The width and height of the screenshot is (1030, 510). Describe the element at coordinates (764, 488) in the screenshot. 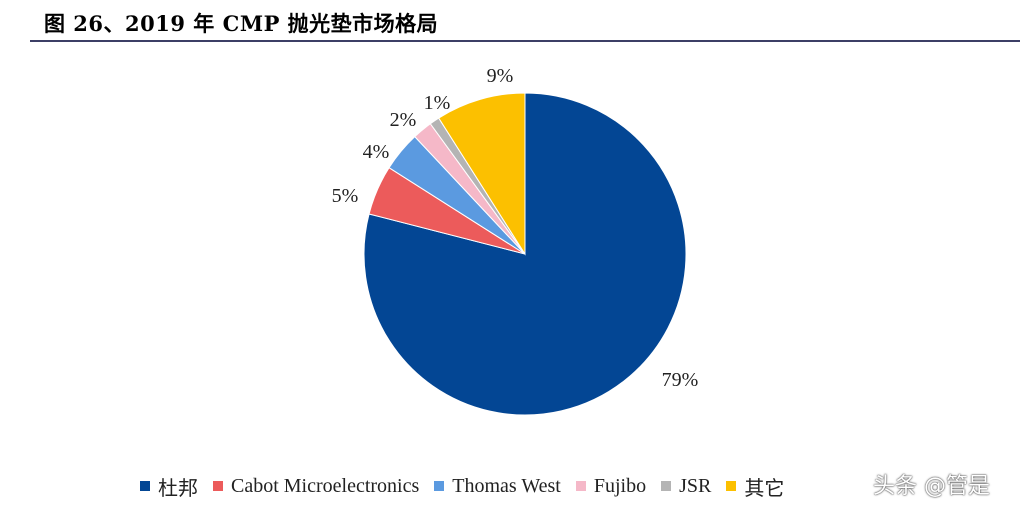

I see `legend-label: 其它` at that location.